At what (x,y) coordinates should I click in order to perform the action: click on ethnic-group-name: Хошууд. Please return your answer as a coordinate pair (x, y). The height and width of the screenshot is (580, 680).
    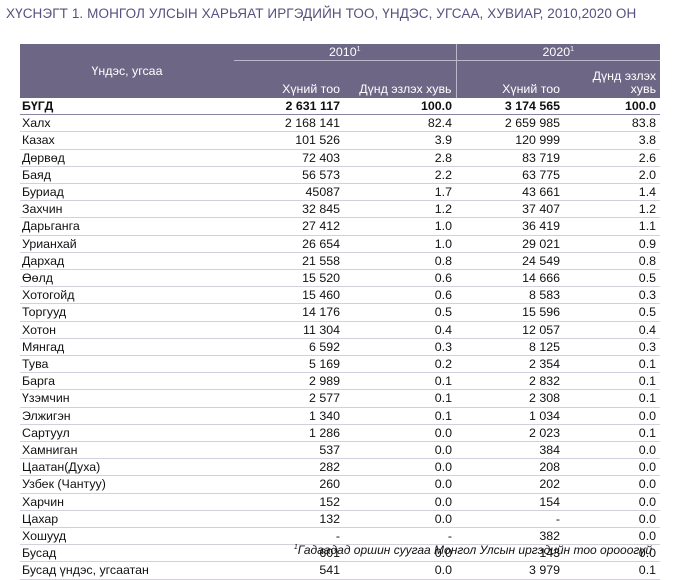
    Looking at the image, I should click on (127, 536).